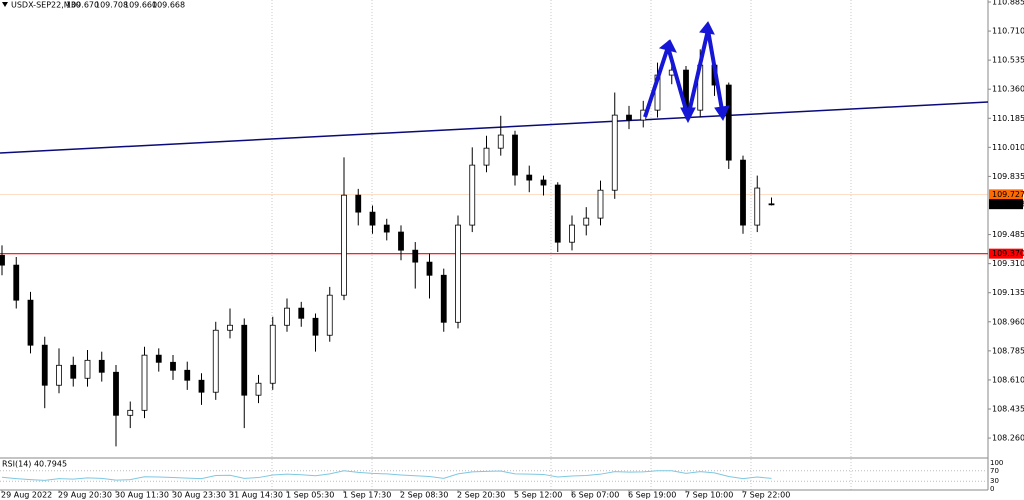  What do you see at coordinates (996, 463) in the screenshot?
I see `rsi-tick-label: 100` at bounding box center [996, 463].